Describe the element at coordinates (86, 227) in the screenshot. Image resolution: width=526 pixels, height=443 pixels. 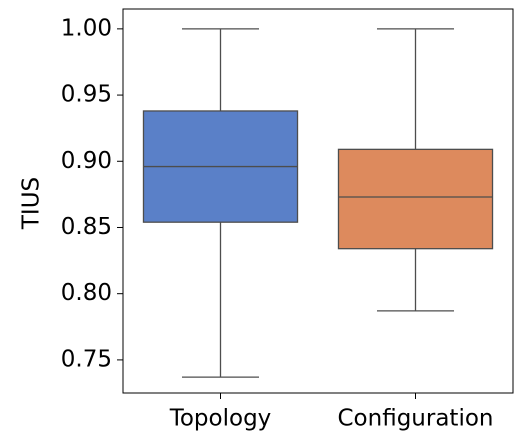
I see `y-tick-label: 0.85` at that location.